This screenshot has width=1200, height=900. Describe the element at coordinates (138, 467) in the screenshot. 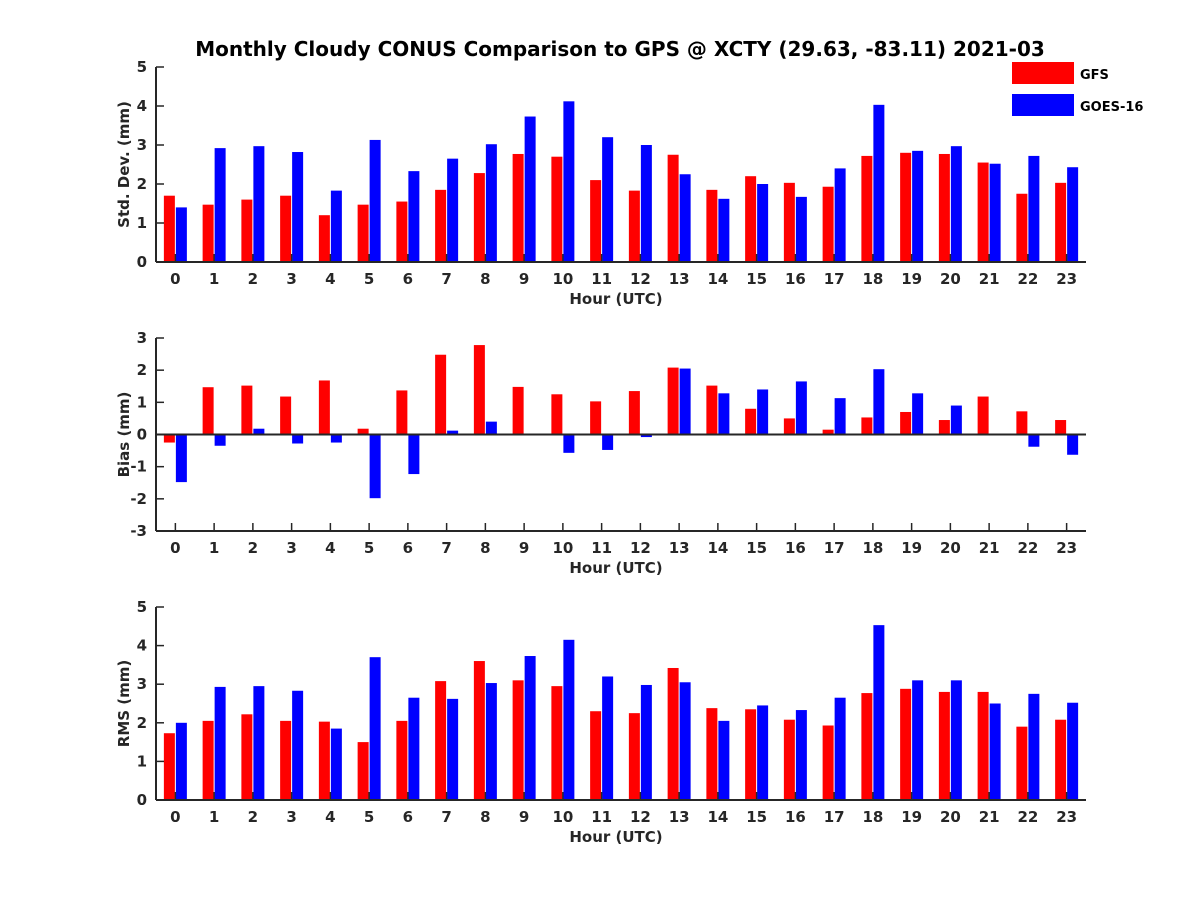

I see `y-tick-label: -1` at that location.